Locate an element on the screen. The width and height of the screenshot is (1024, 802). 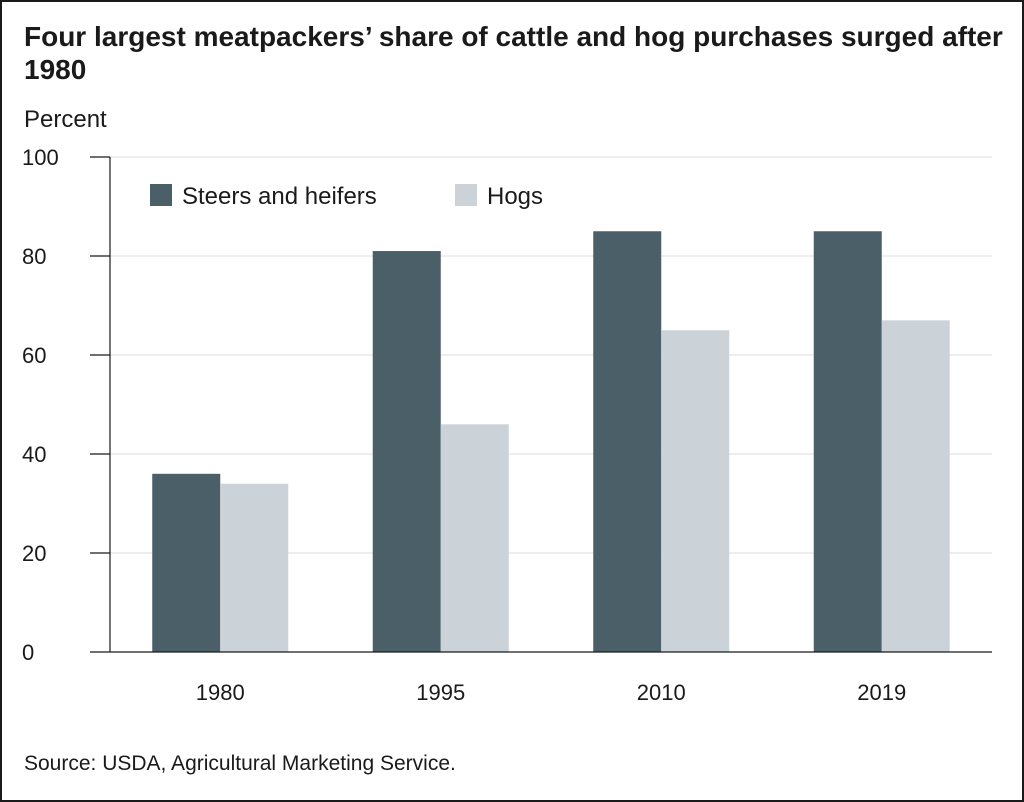
y-axis-unit-label: Percent is located at coordinates (65, 119).